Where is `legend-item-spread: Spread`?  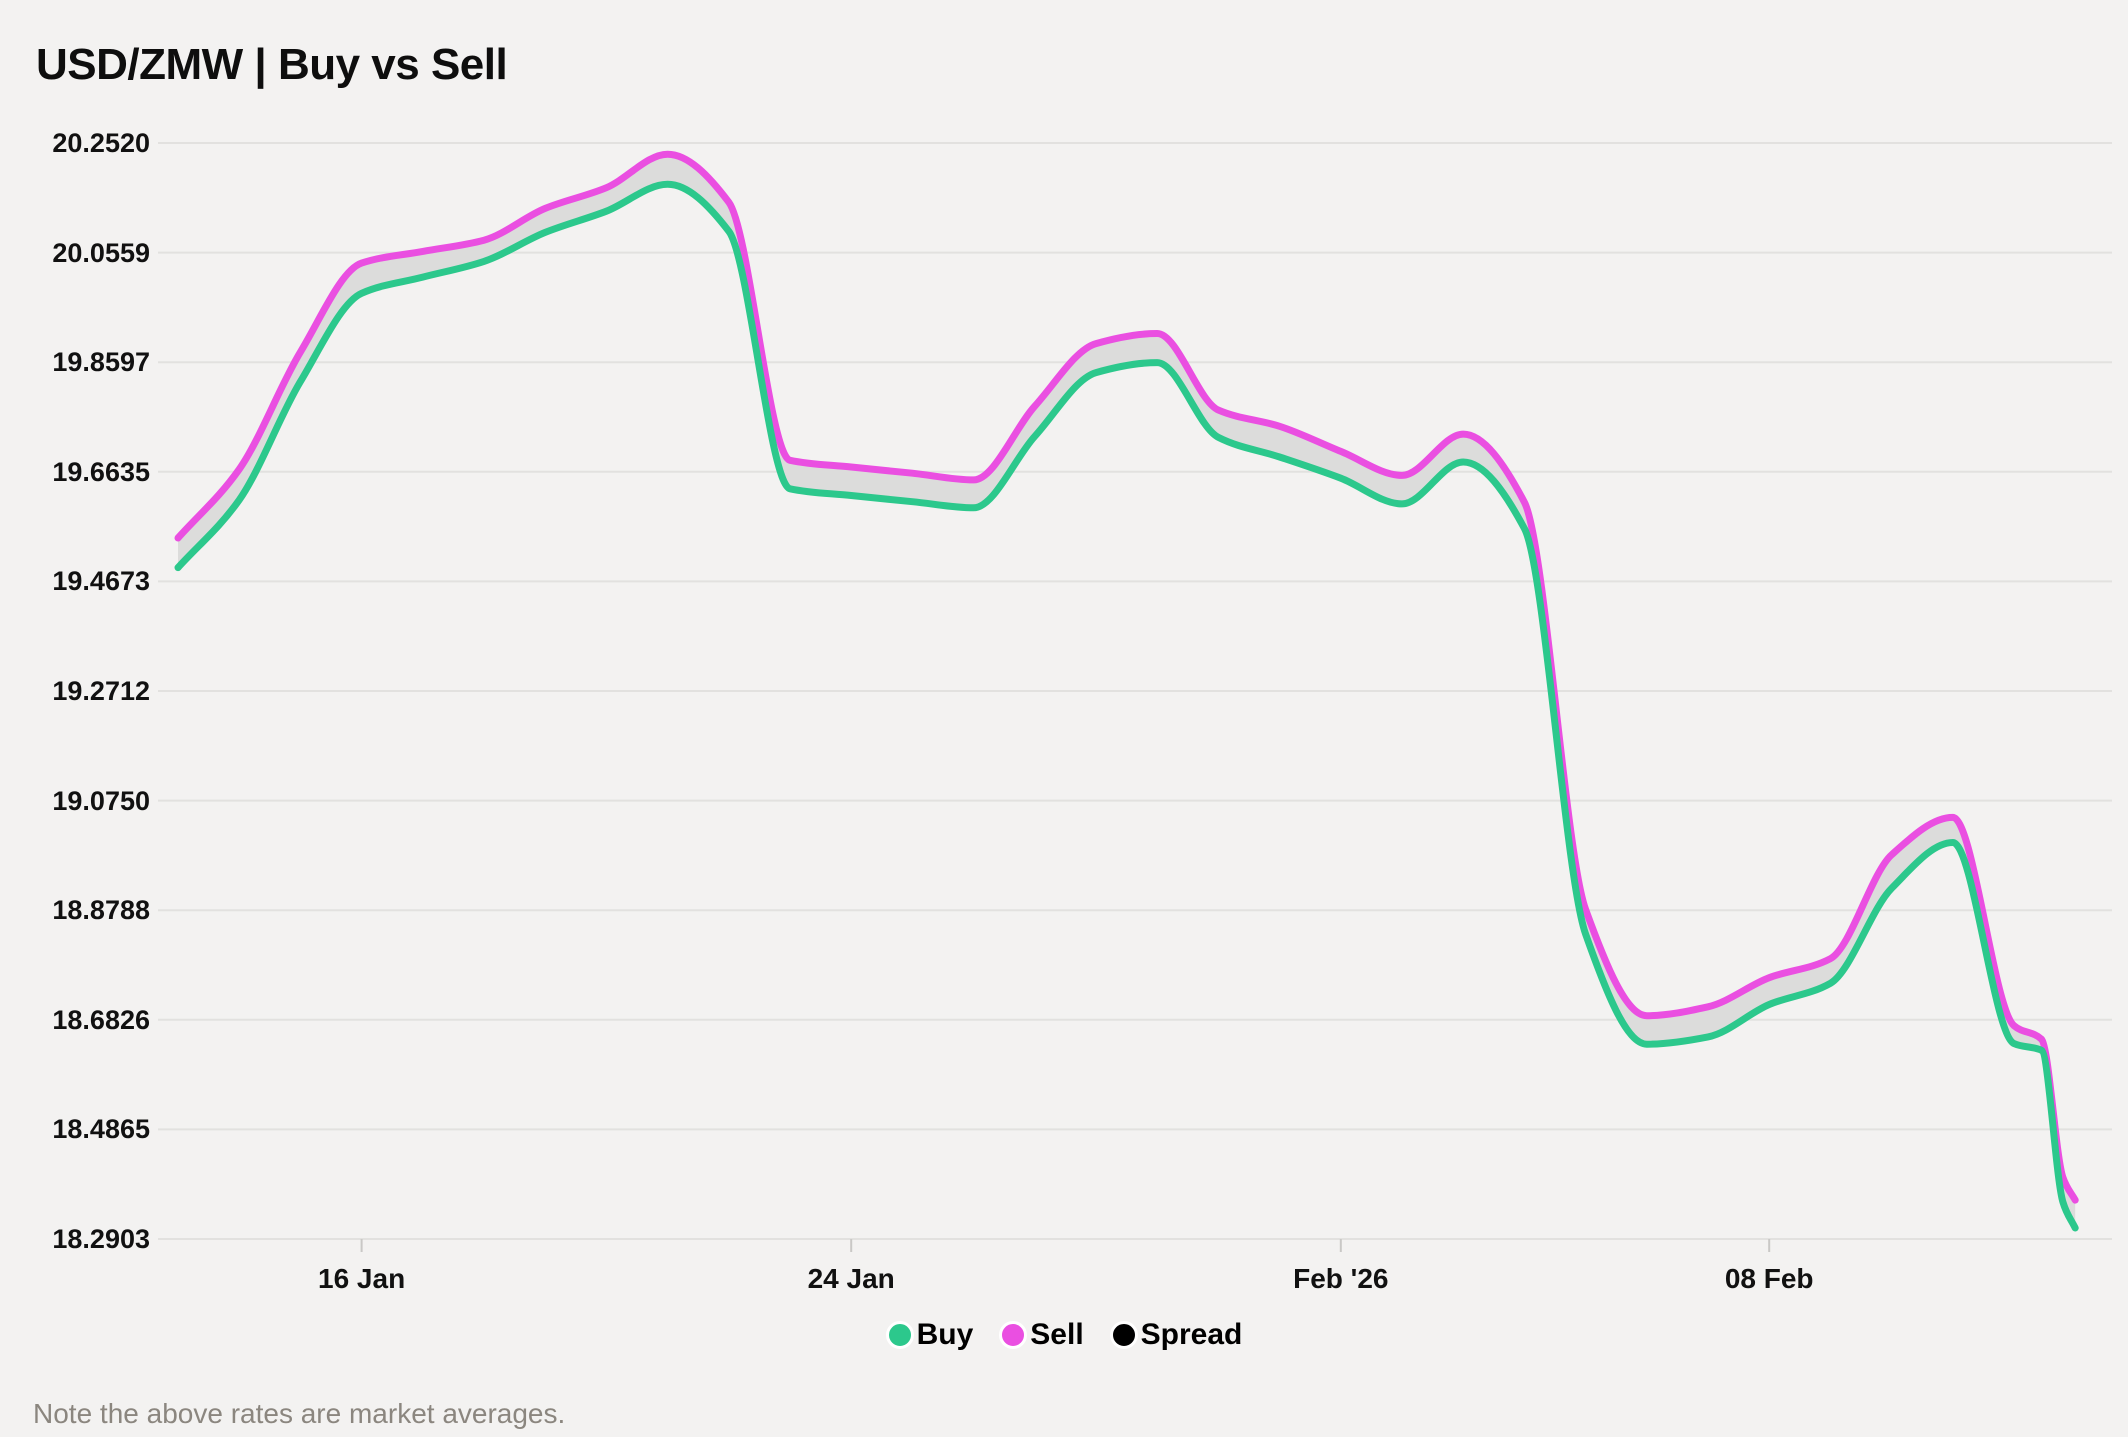 legend-item-spread: Spread is located at coordinates (1176, 1335).